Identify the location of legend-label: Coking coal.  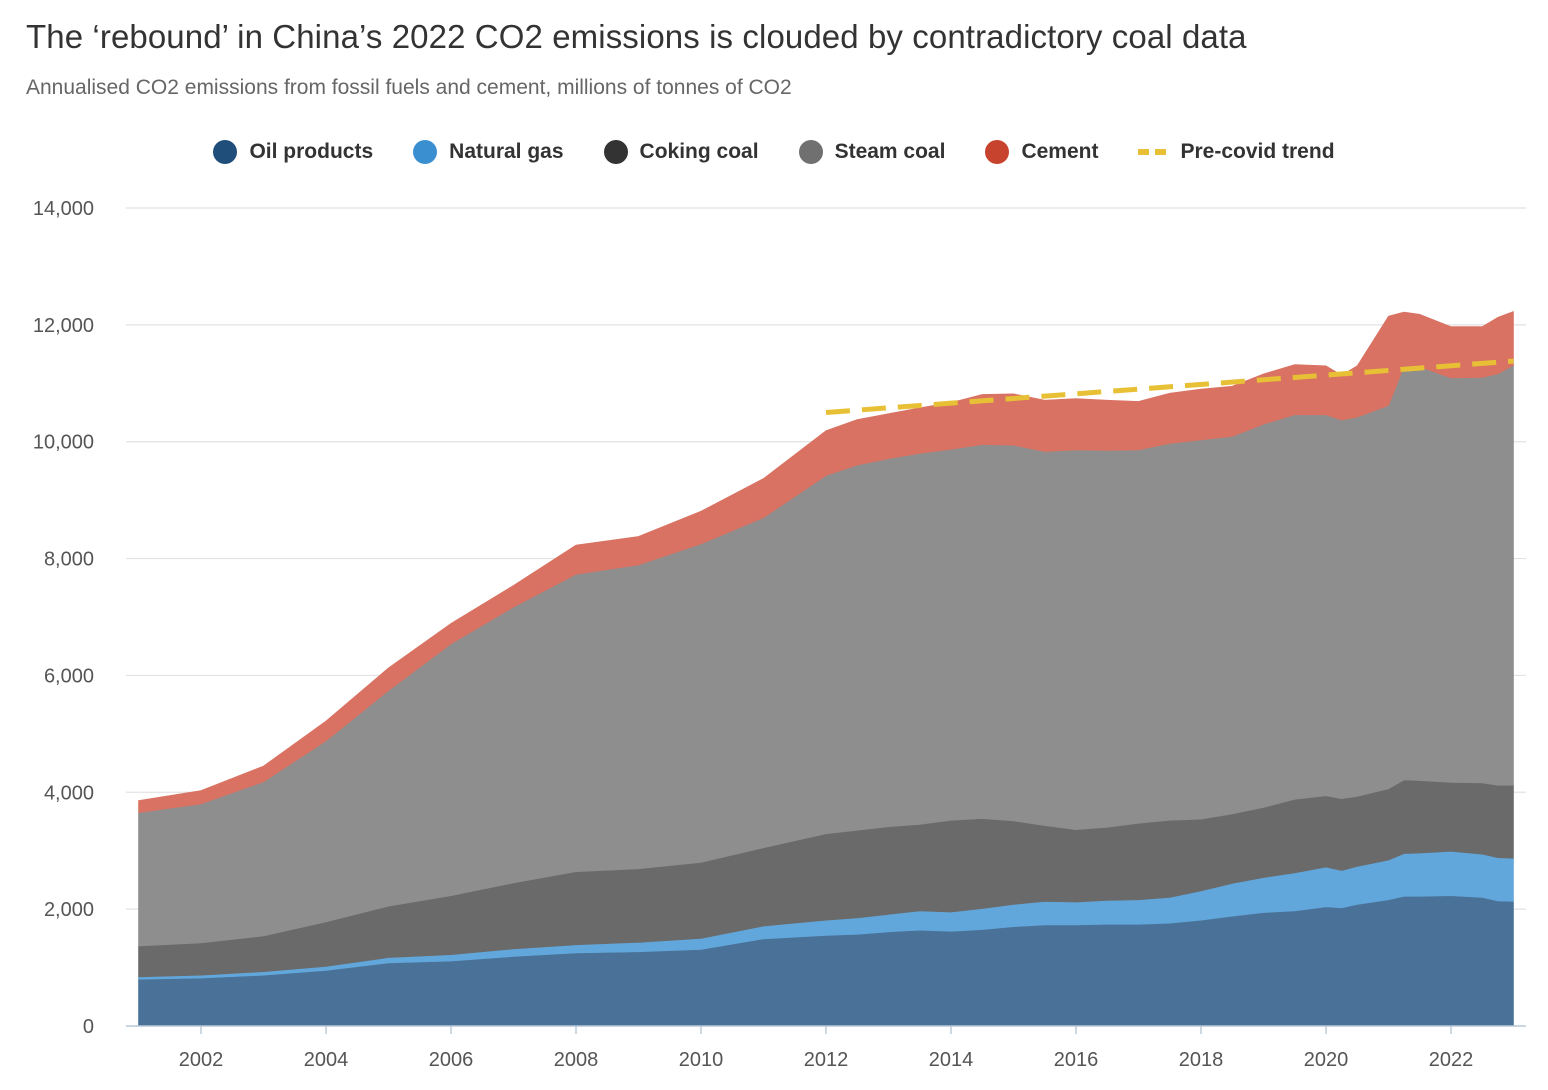
(699, 151).